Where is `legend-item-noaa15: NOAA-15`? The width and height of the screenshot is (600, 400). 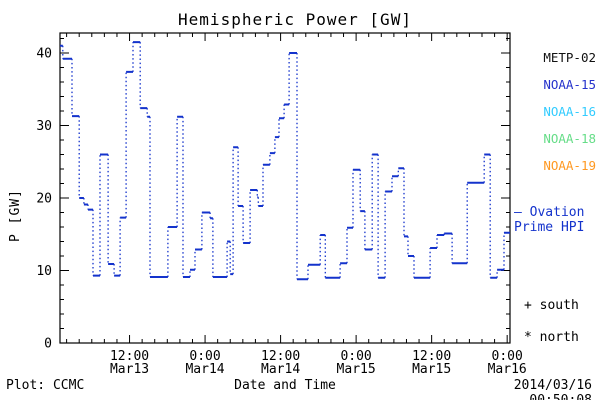 legend-item-noaa15: NOAA-15 is located at coordinates (569, 84).